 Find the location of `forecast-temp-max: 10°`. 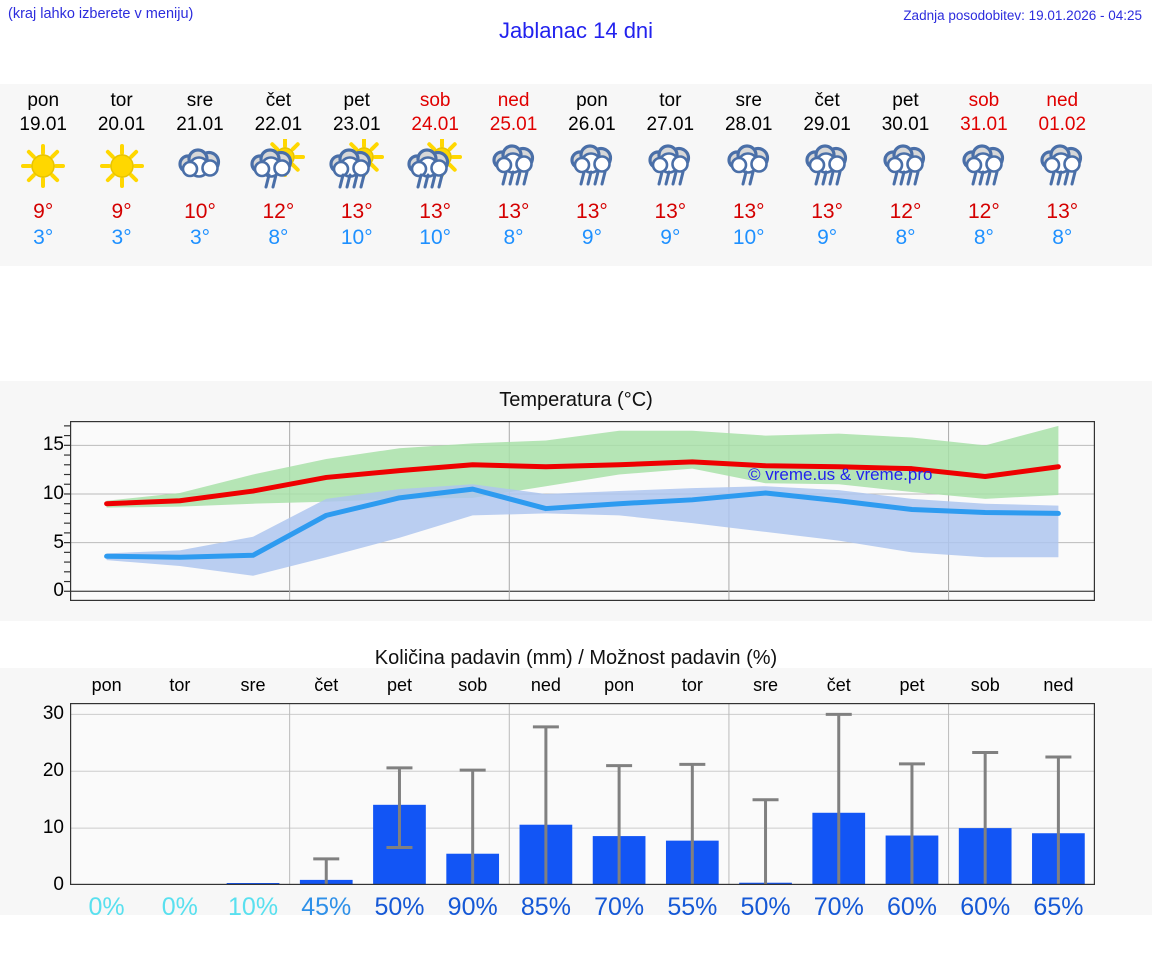

forecast-temp-max: 10° is located at coordinates (200, 211).